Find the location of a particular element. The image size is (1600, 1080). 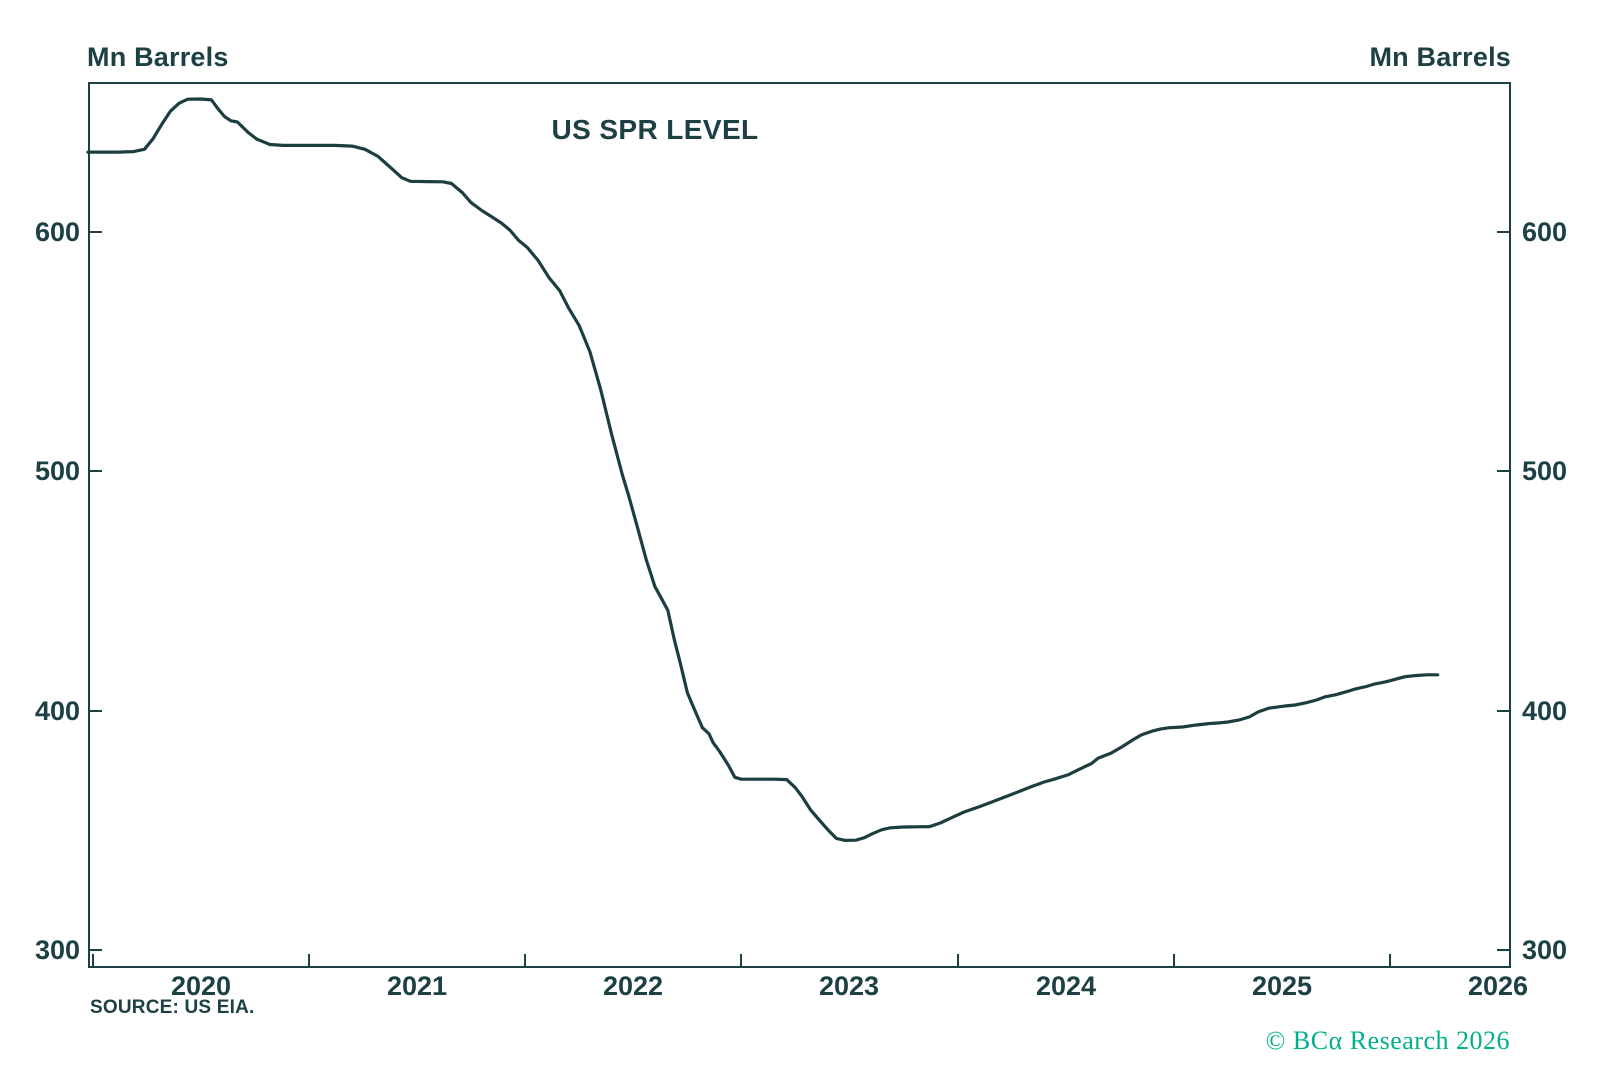

x-tick-label: 2025 is located at coordinates (1282, 986).